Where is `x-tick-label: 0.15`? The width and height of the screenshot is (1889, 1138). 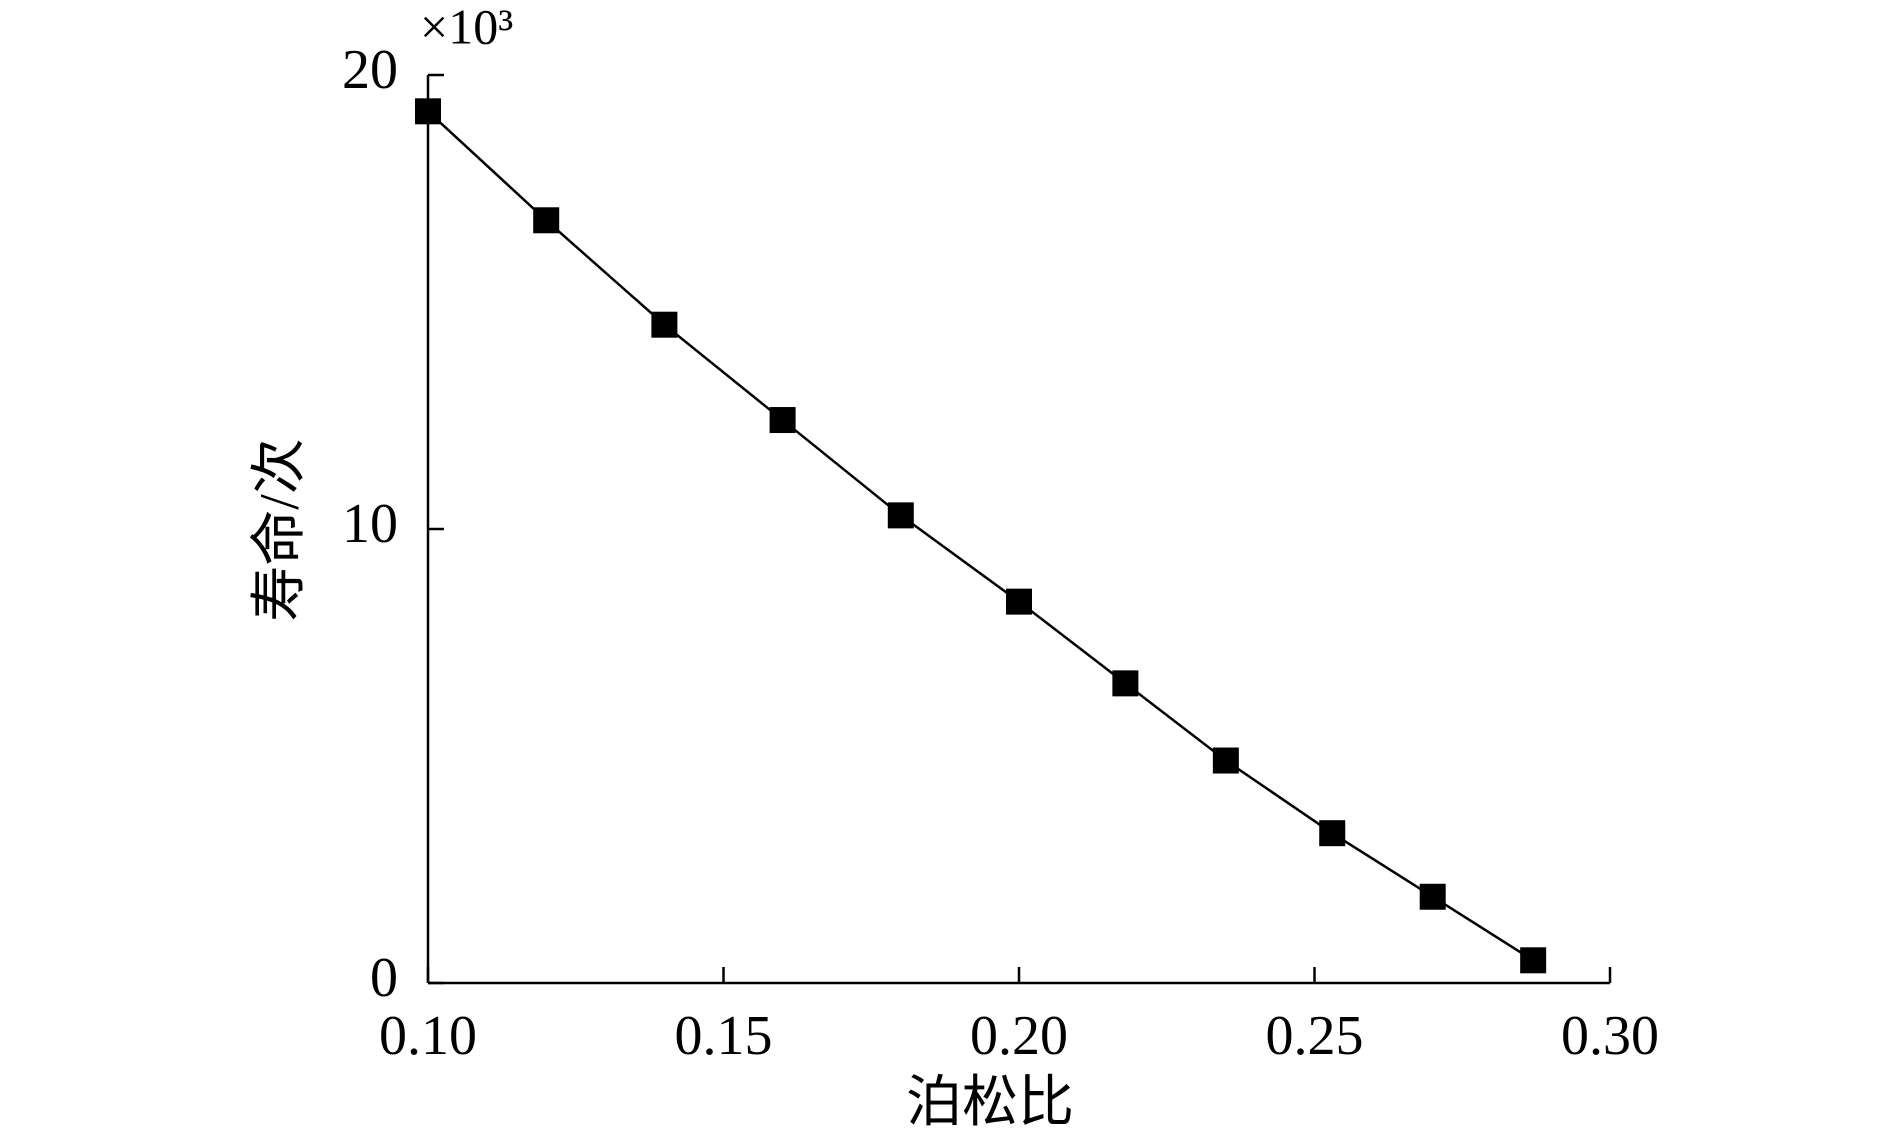
x-tick-label: 0.15 is located at coordinates (724, 1036).